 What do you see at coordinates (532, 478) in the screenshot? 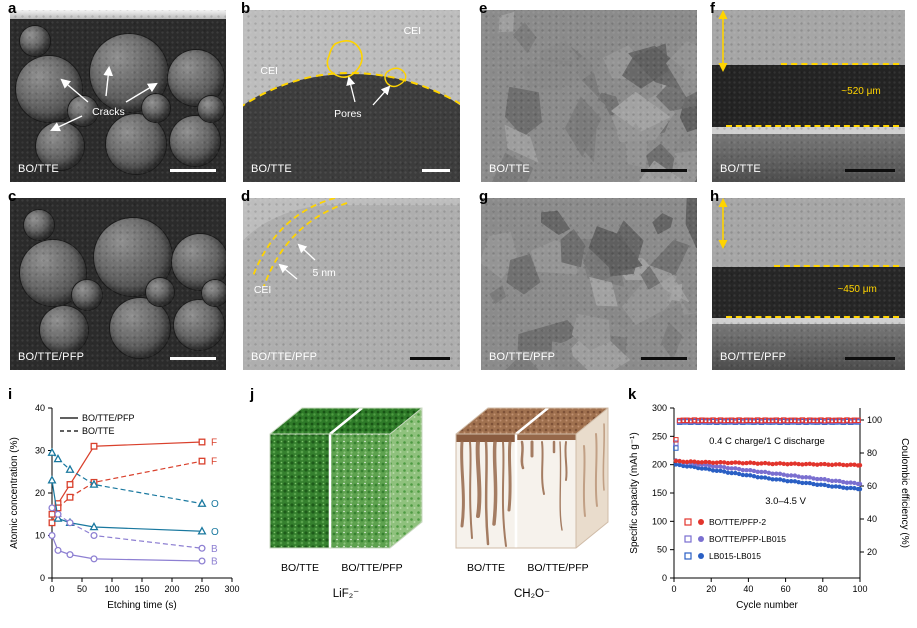
I see `ch2o-3d-render` at bounding box center [532, 478].